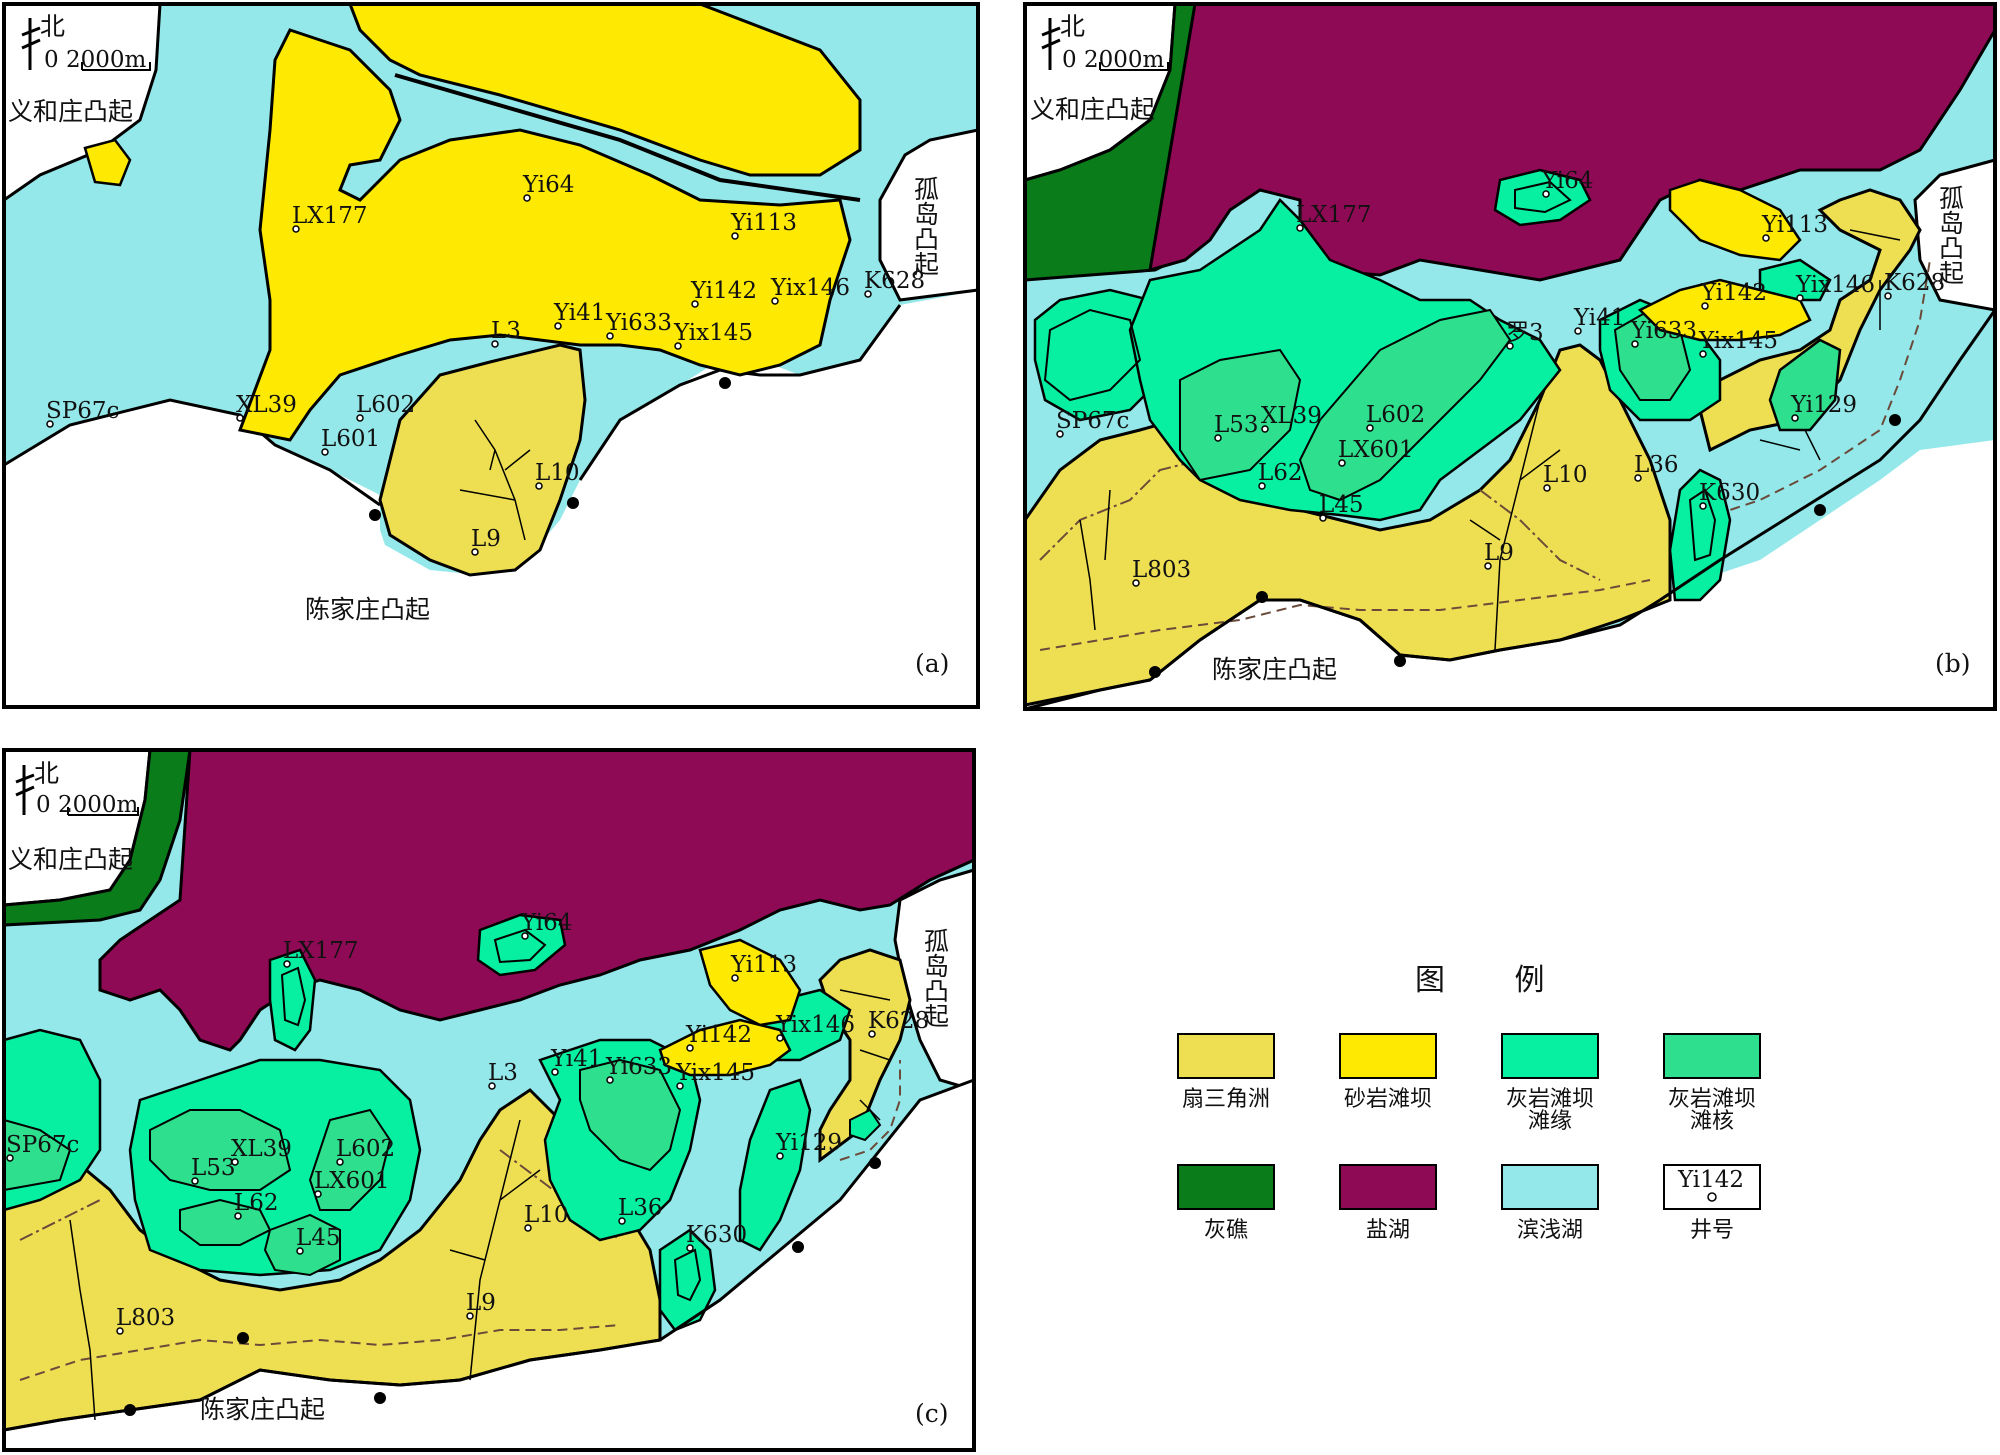 This screenshot has height=1455, width=2000. Describe the element at coordinates (1712, 1230) in the screenshot. I see `legend-label: 井号` at that location.